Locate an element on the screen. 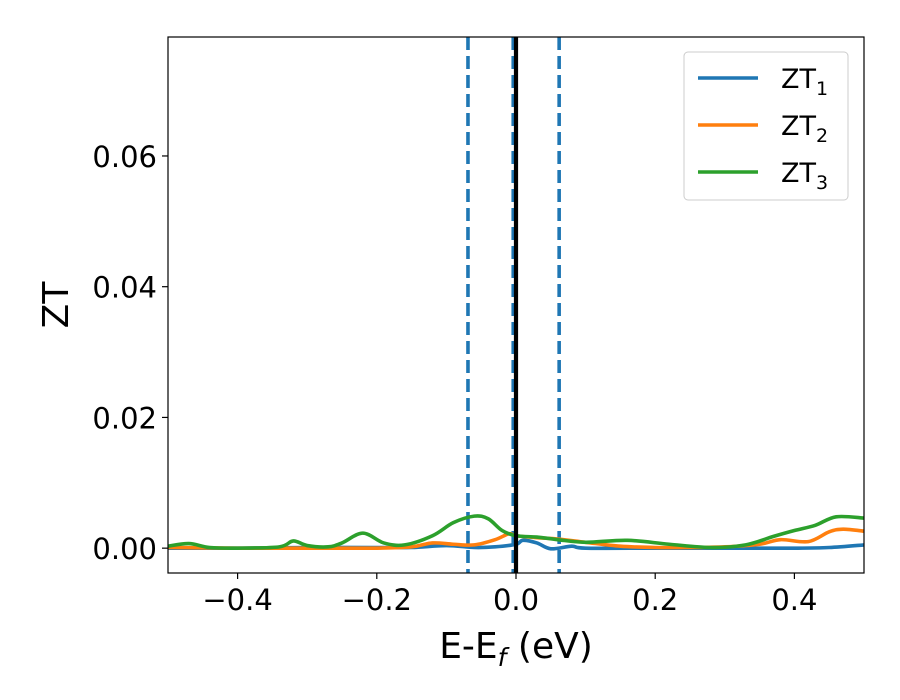  legend-box is located at coordinates (766, 126).